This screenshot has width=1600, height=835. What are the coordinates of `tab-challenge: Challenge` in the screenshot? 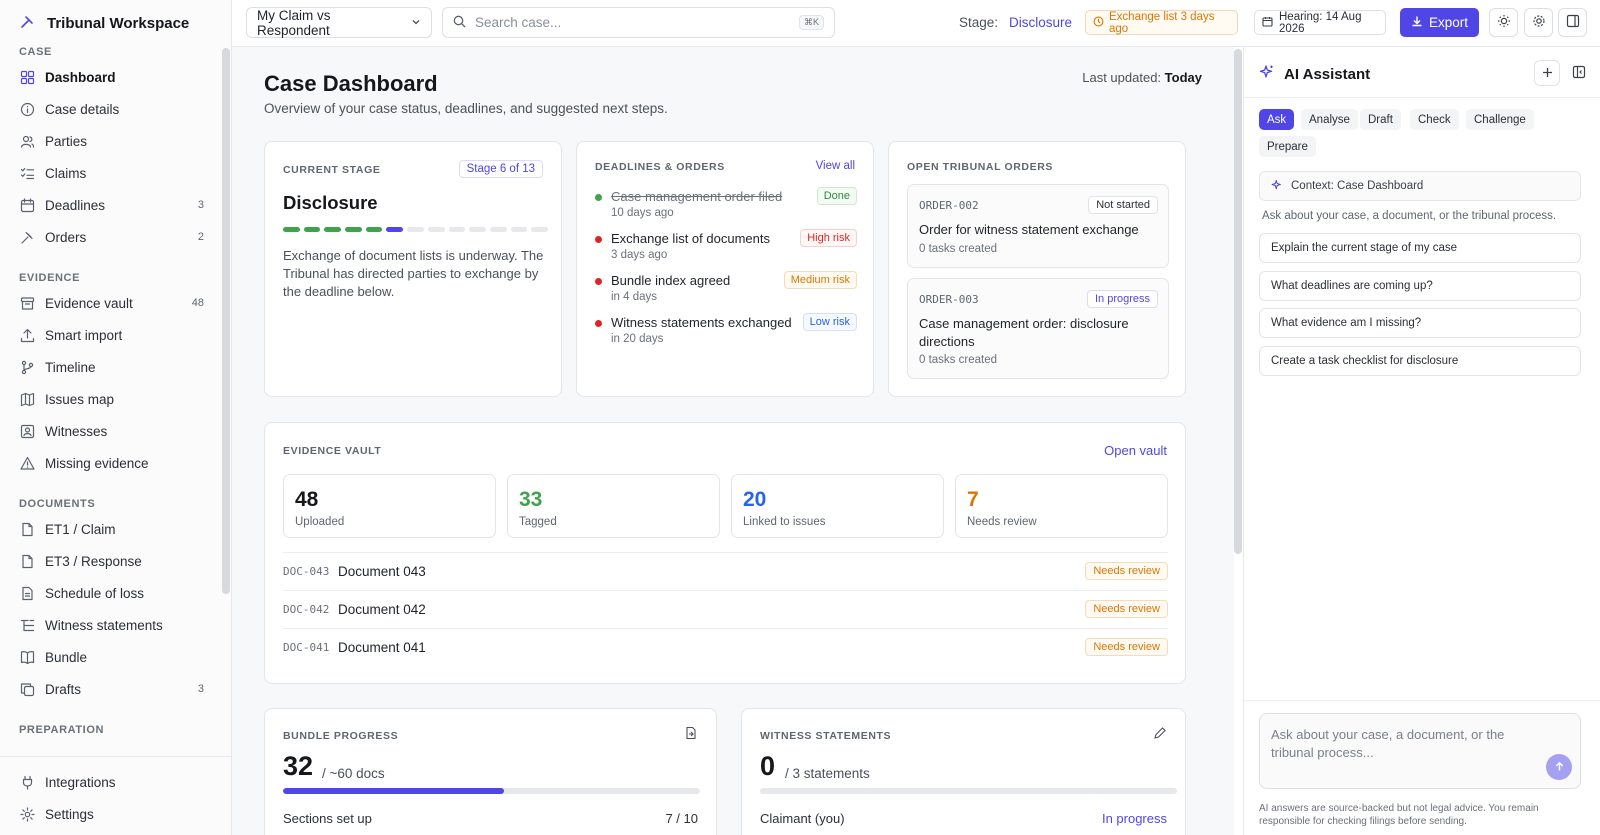 It's located at (1500, 119).